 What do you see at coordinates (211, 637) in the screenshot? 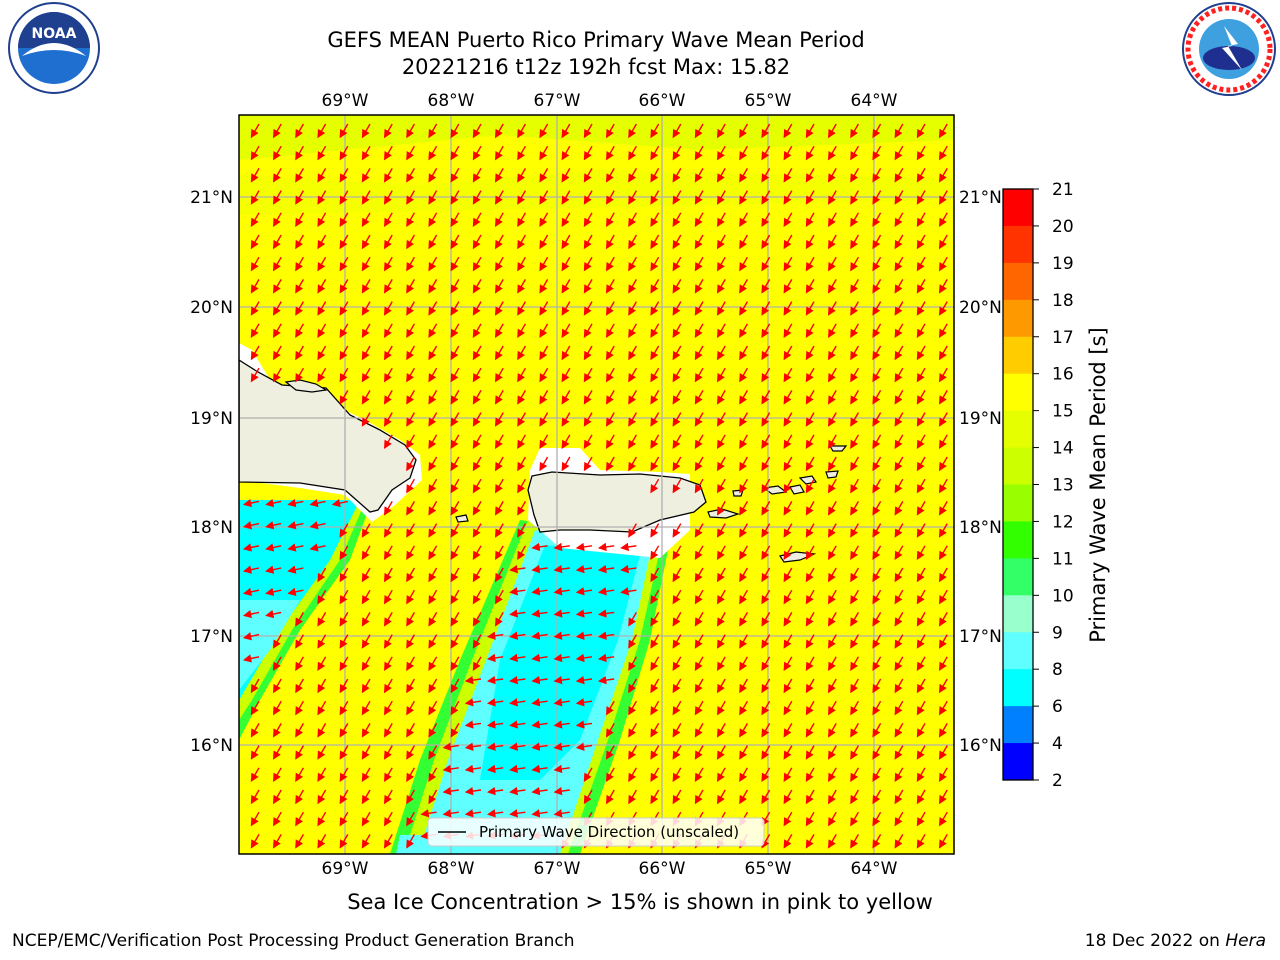
I see `lat-label-left: 17°N` at bounding box center [211, 637].